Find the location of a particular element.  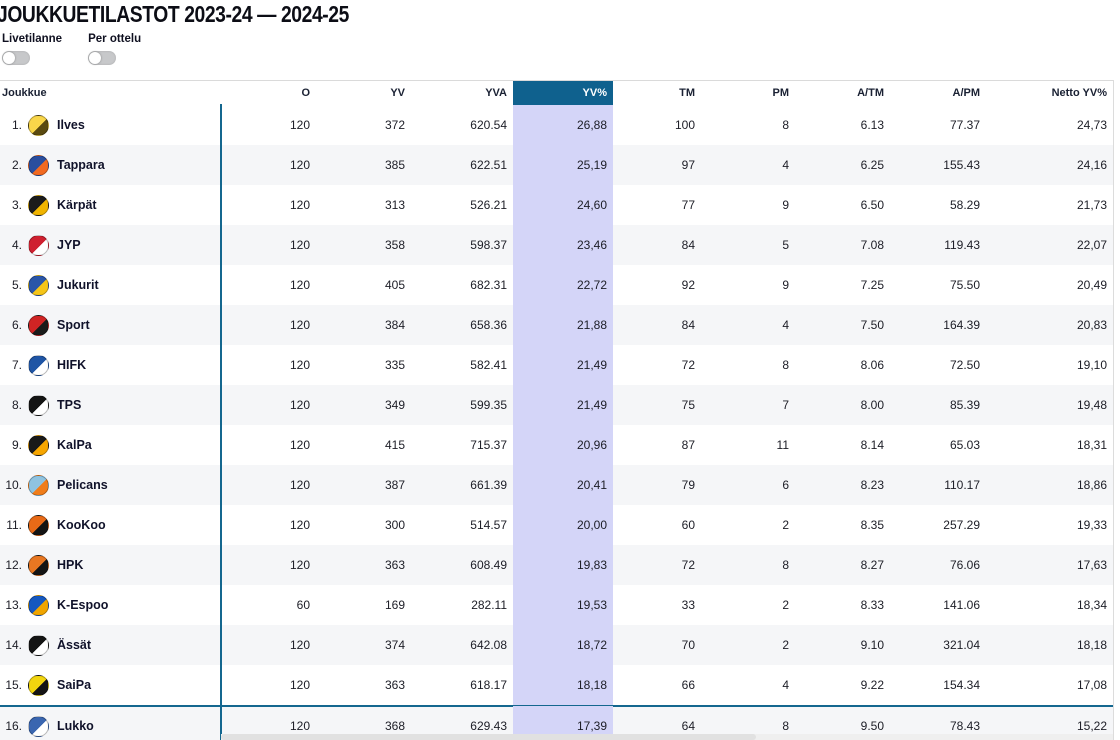

team-name: Tappara is located at coordinates (81, 165).